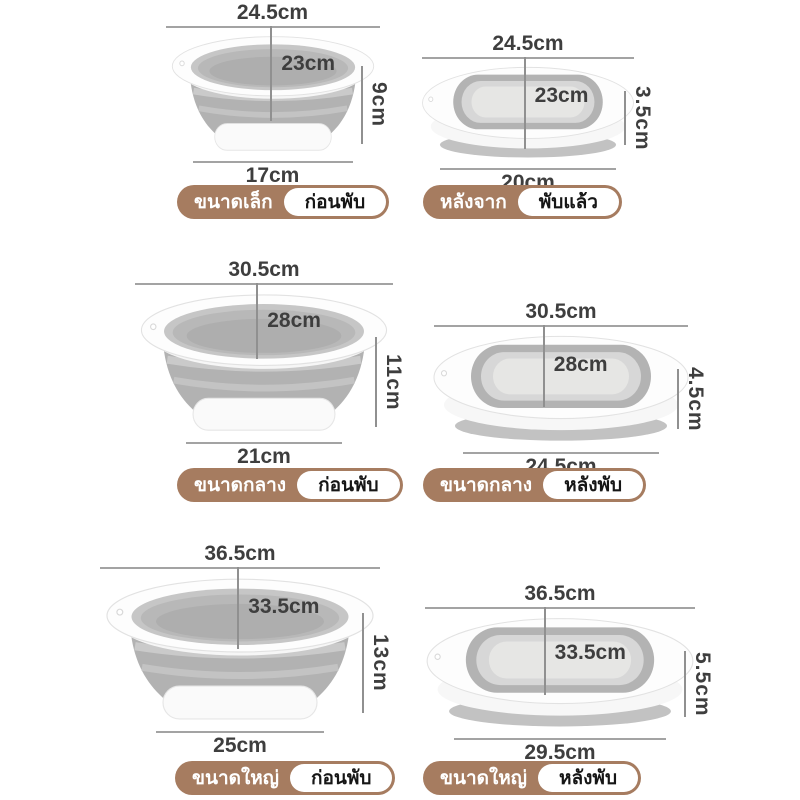 The height and width of the screenshot is (800, 800). Describe the element at coordinates (568, 202) in the screenshot. I see `fold-state-label: พับแล้ว` at that location.